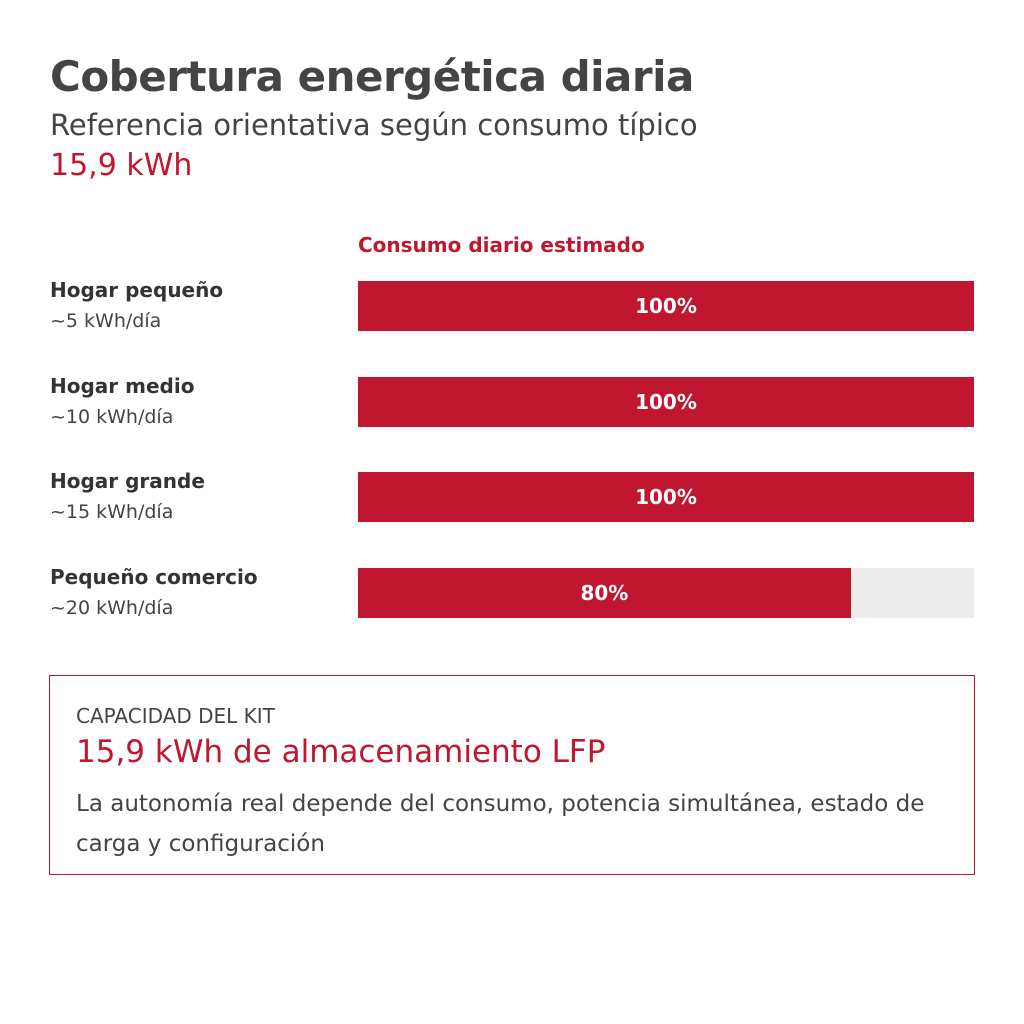 This screenshot has width=1024, height=1024. Describe the element at coordinates (341, 752) in the screenshot. I see `info-headline: 15,9 kWh de almacenamiento LFP` at that location.